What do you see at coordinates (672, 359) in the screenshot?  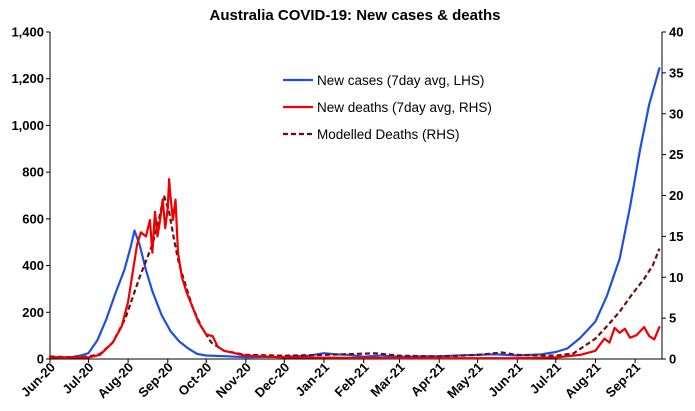 I see `y-right-tick-label: 0` at bounding box center [672, 359].